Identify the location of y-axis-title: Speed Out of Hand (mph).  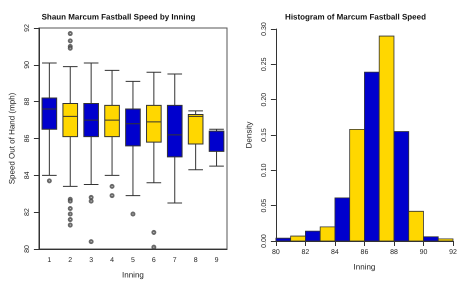
(12, 138).